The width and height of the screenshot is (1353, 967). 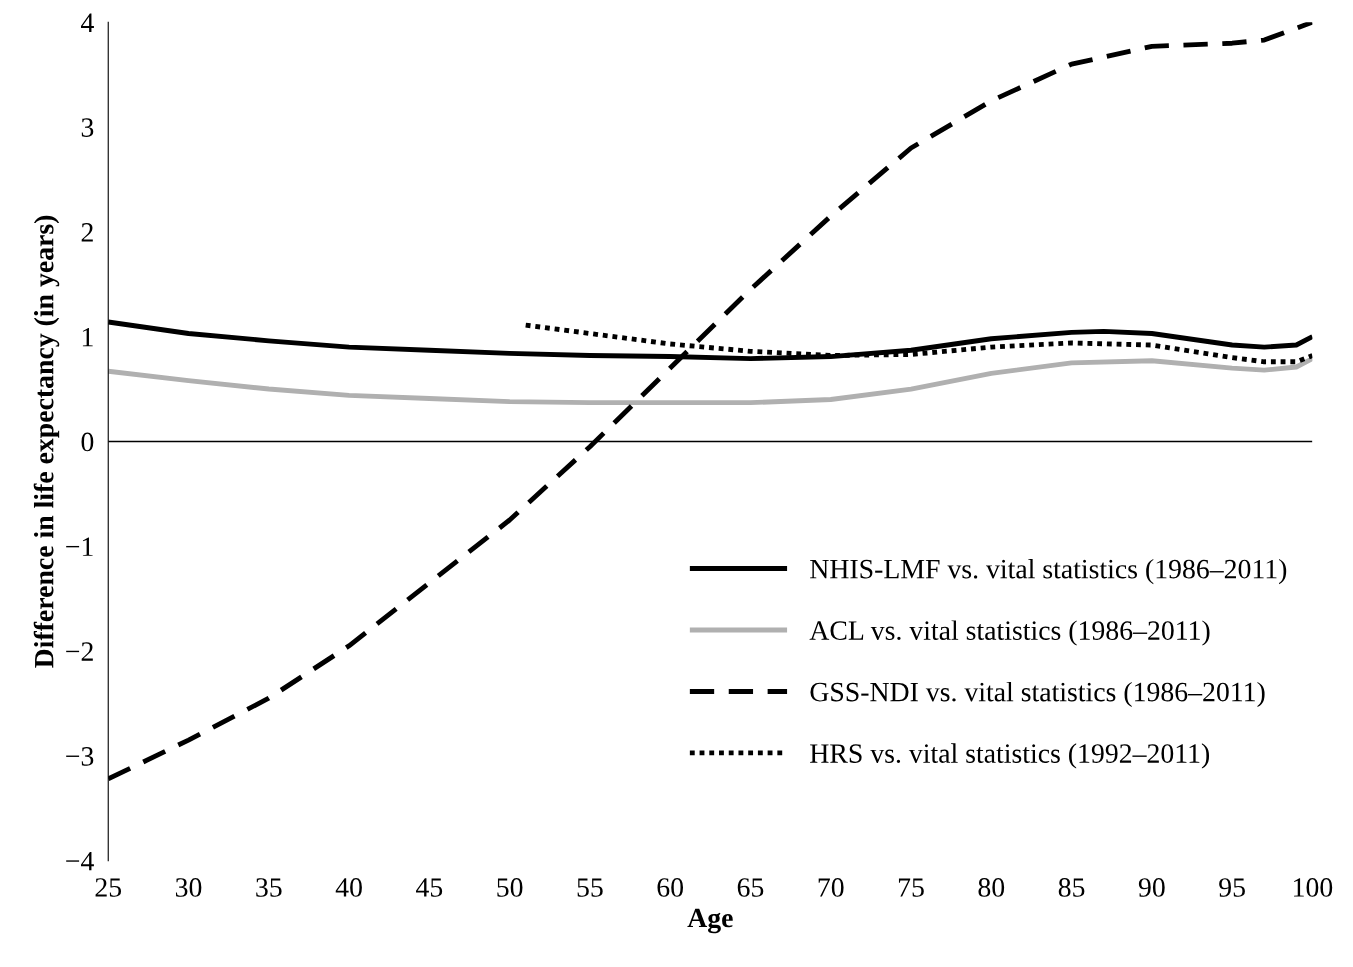 What do you see at coordinates (1010, 756) in the screenshot?
I see `legend-label: HRS vs. vital statistics (1992–2011)` at bounding box center [1010, 756].